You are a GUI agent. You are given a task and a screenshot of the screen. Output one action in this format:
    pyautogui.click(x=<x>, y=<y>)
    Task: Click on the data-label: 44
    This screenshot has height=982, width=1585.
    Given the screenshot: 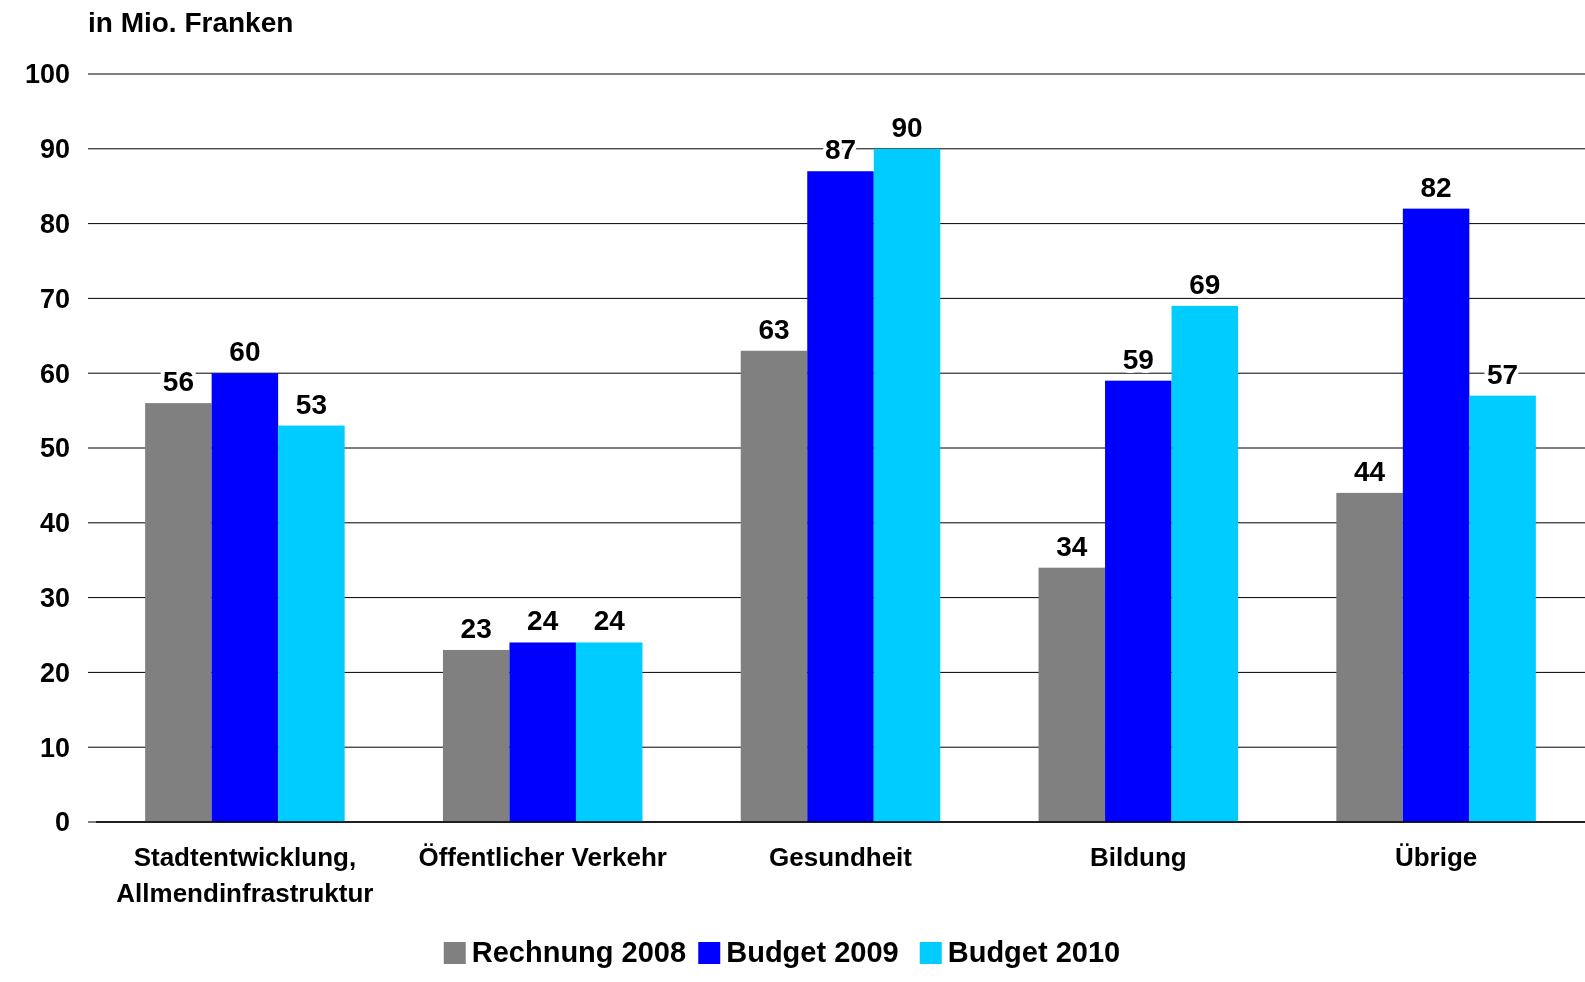 What is the action you would take?
    pyautogui.click(x=1370, y=471)
    